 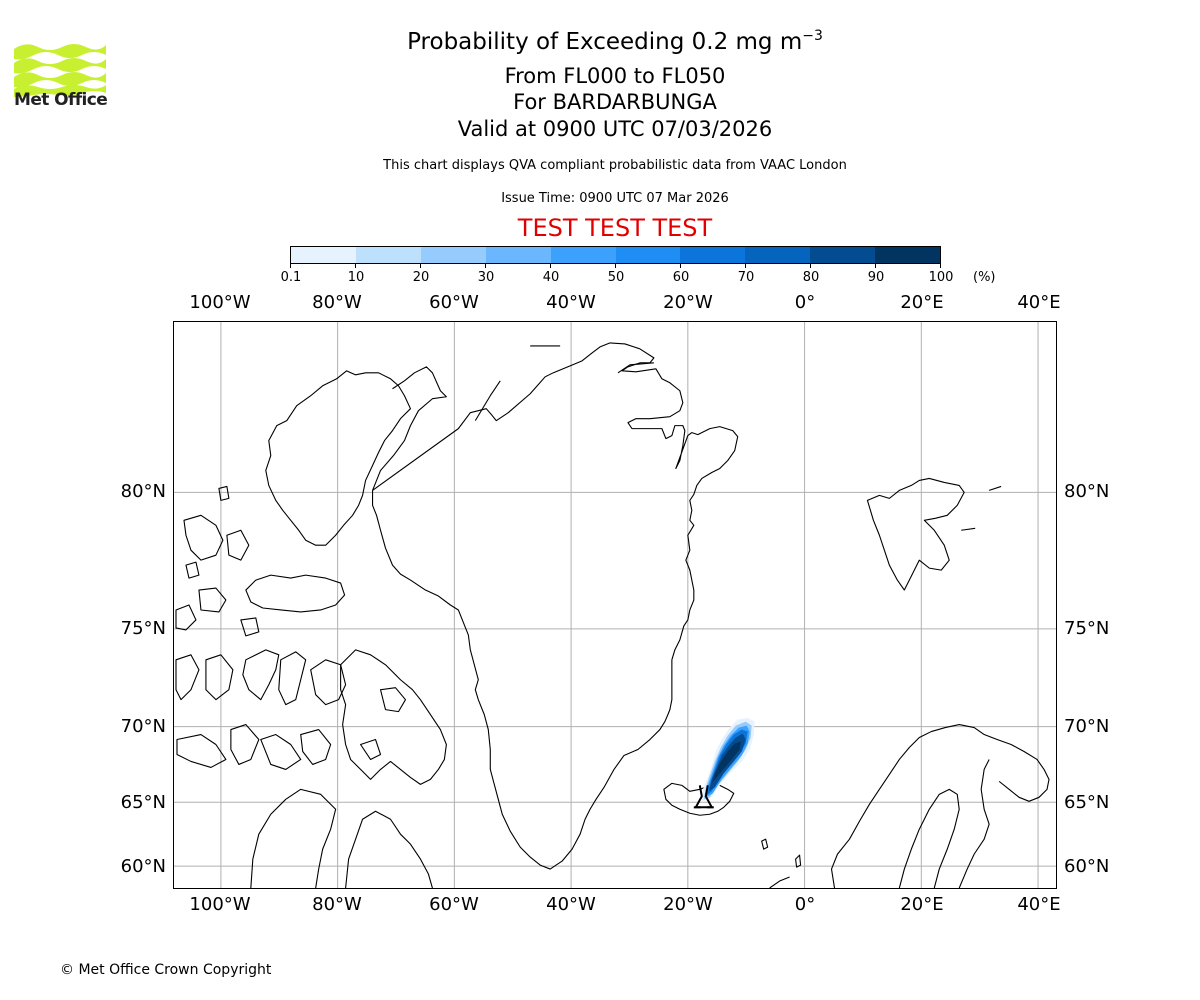 What do you see at coordinates (421, 277) in the screenshot?
I see `colorbar-tick-label: 20` at bounding box center [421, 277].